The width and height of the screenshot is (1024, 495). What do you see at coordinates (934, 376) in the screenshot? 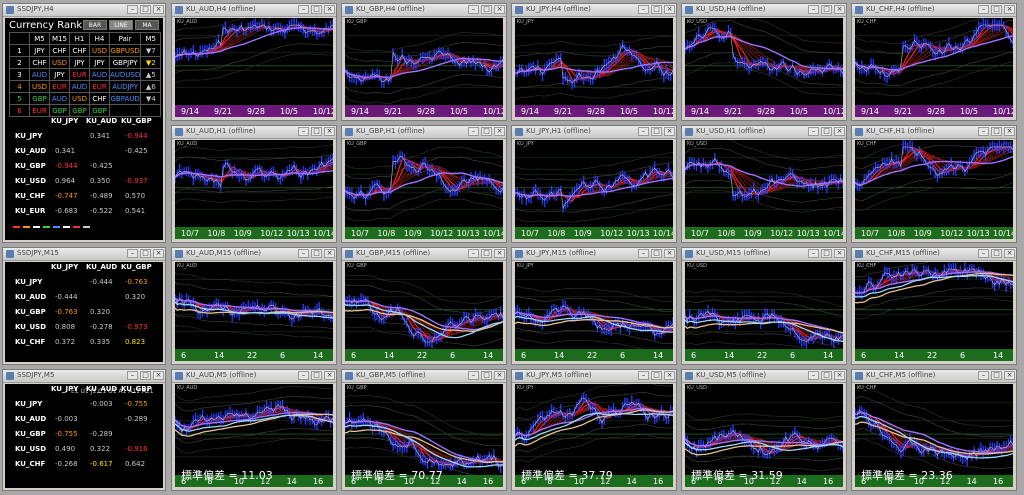
I see `window-titlebar: KU_CHF,M5 (offline) – □ ×` at bounding box center [934, 376].